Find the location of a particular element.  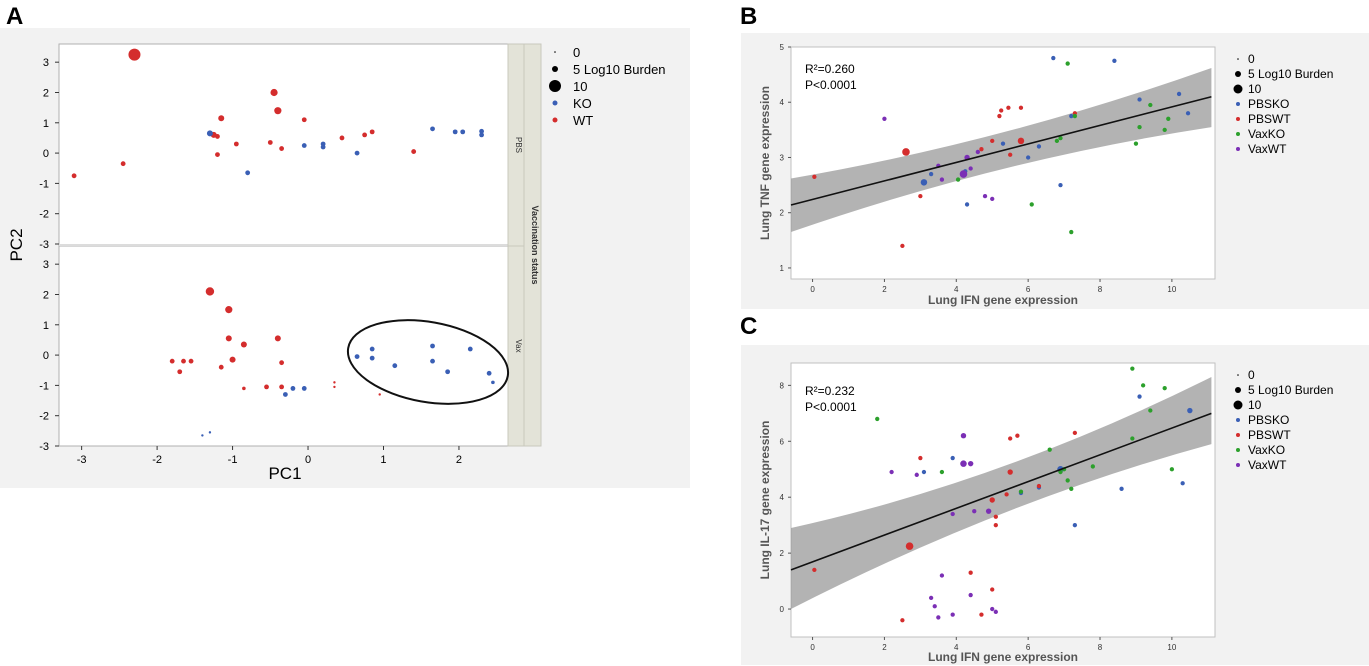

legend-color-label-b: PBSKO is located at coordinates (1268, 104).